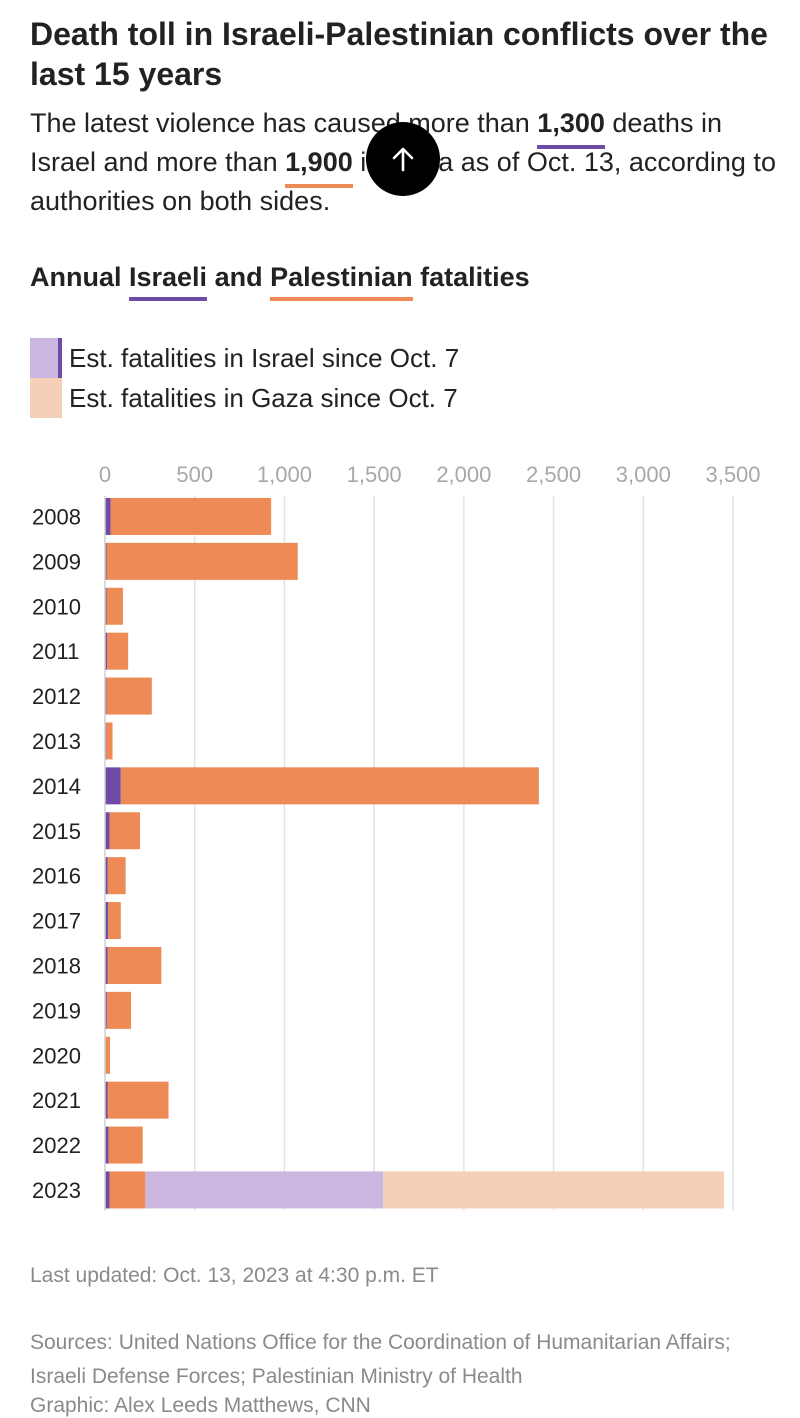 The image size is (800, 1418). I want to click on y-tick-label: 2014, so click(56, 786).